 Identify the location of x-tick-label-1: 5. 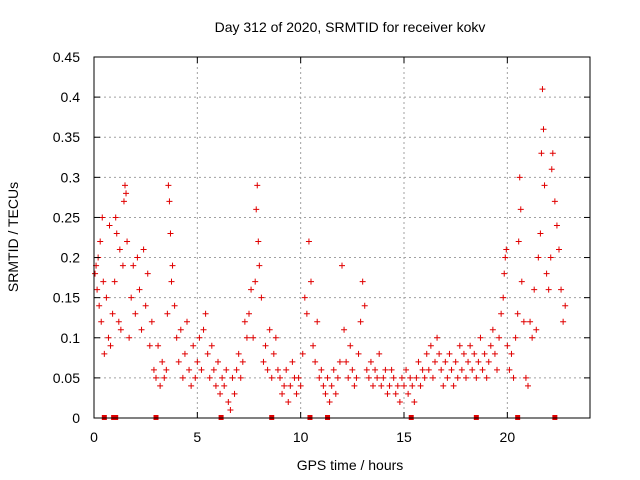
(197, 437).